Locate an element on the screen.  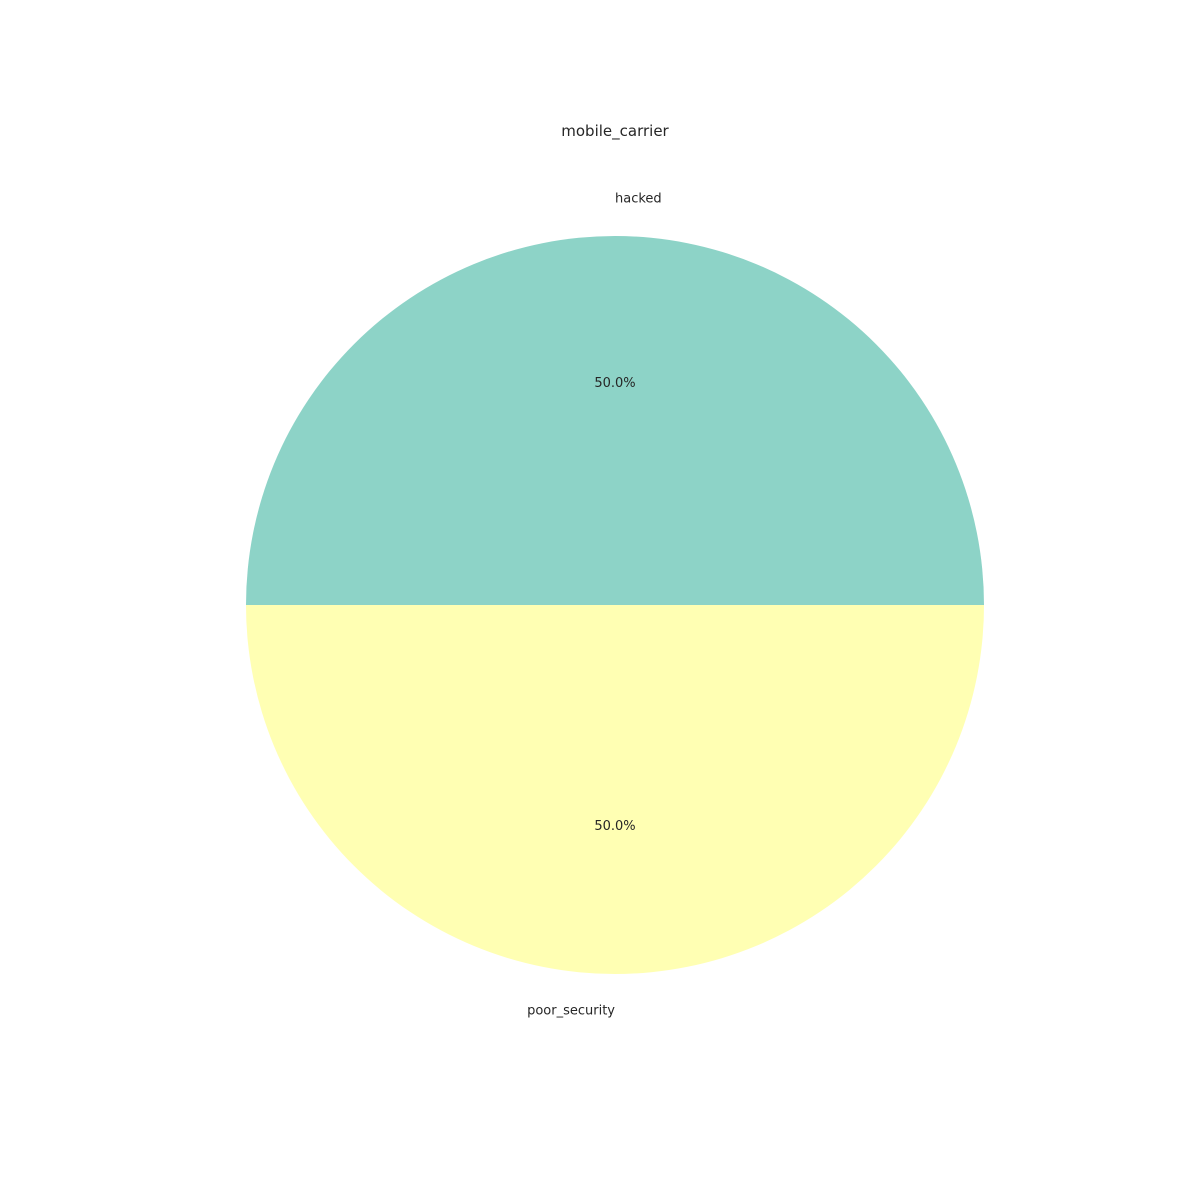
slice-percent-hacked: 50.0% is located at coordinates (614, 383).